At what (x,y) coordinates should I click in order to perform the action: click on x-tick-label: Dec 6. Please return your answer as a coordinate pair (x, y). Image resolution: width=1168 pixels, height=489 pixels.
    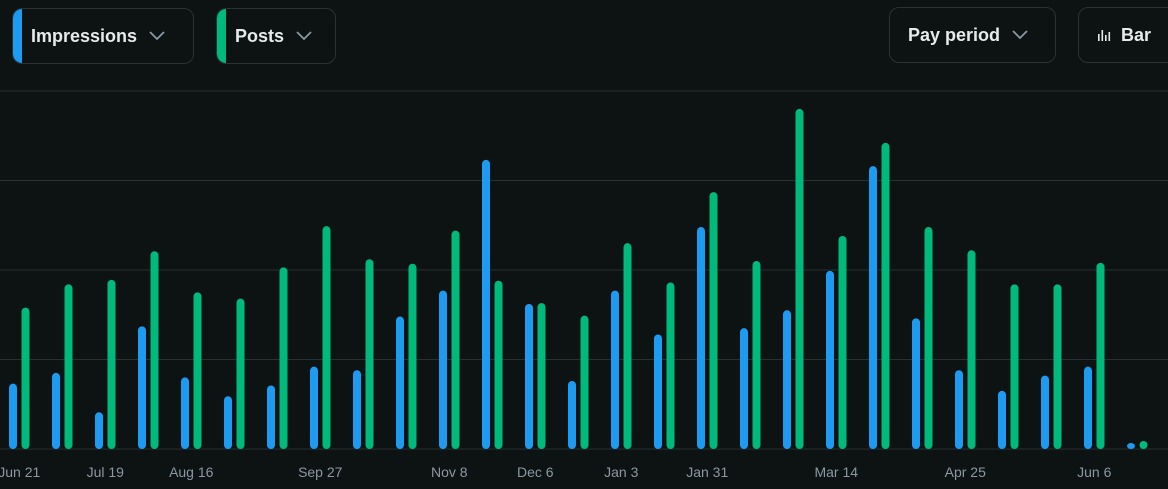
    Looking at the image, I should click on (535, 472).